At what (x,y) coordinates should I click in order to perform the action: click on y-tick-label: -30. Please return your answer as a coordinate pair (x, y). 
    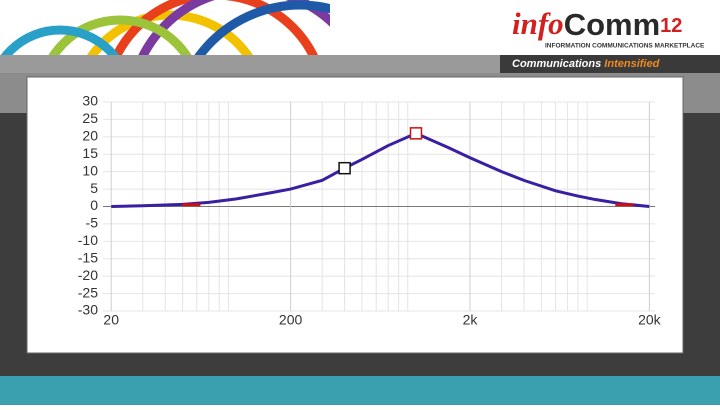
    Looking at the image, I should click on (88, 310).